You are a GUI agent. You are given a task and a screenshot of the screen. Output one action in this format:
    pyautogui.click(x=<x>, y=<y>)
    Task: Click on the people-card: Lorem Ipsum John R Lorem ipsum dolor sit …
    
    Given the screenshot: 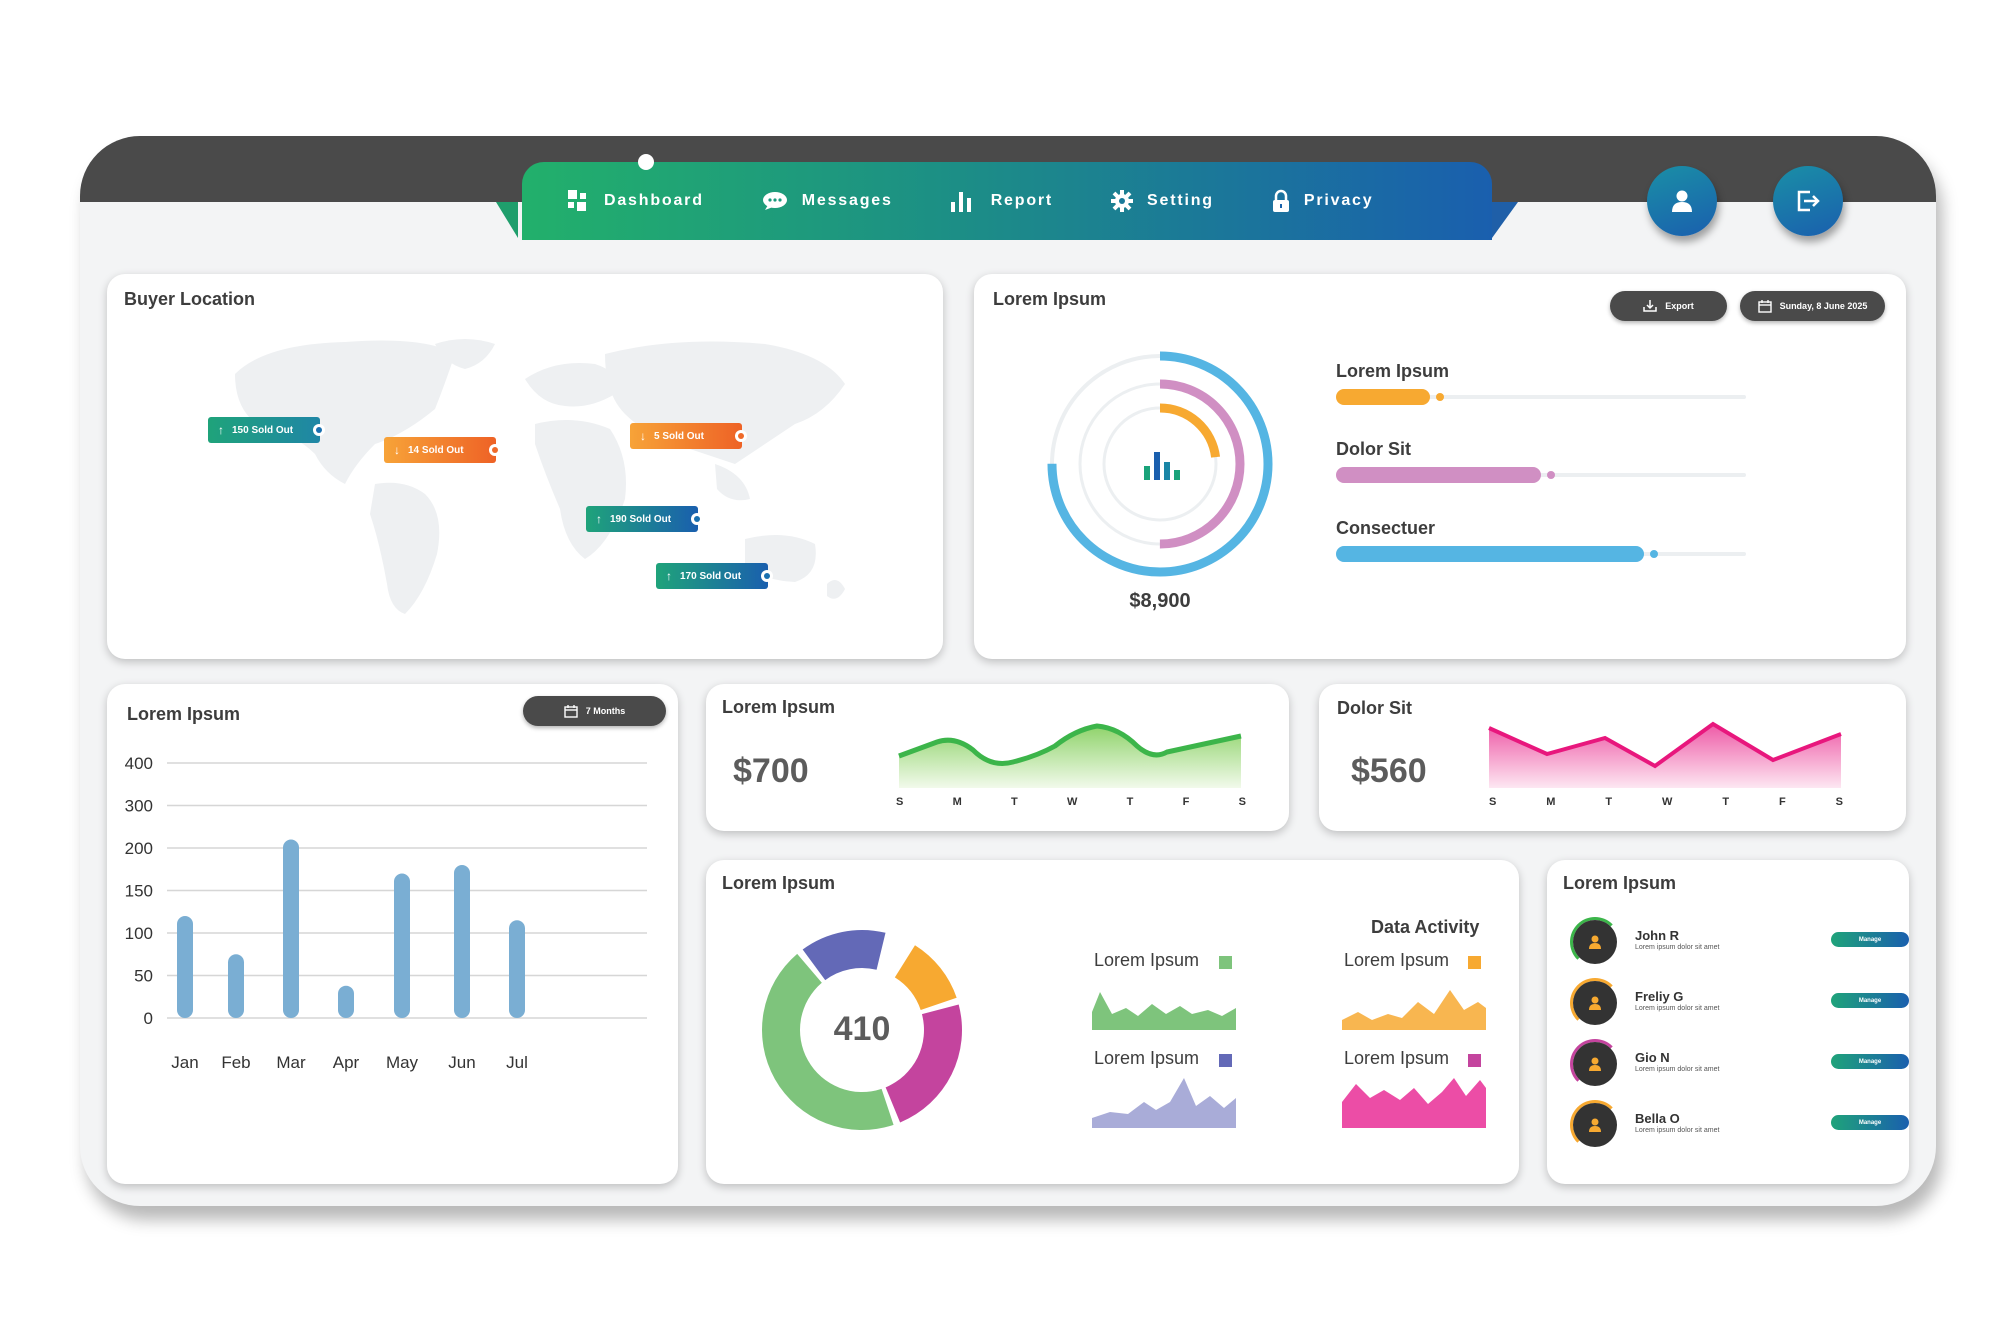 What is the action you would take?
    pyautogui.click(x=1728, y=1022)
    